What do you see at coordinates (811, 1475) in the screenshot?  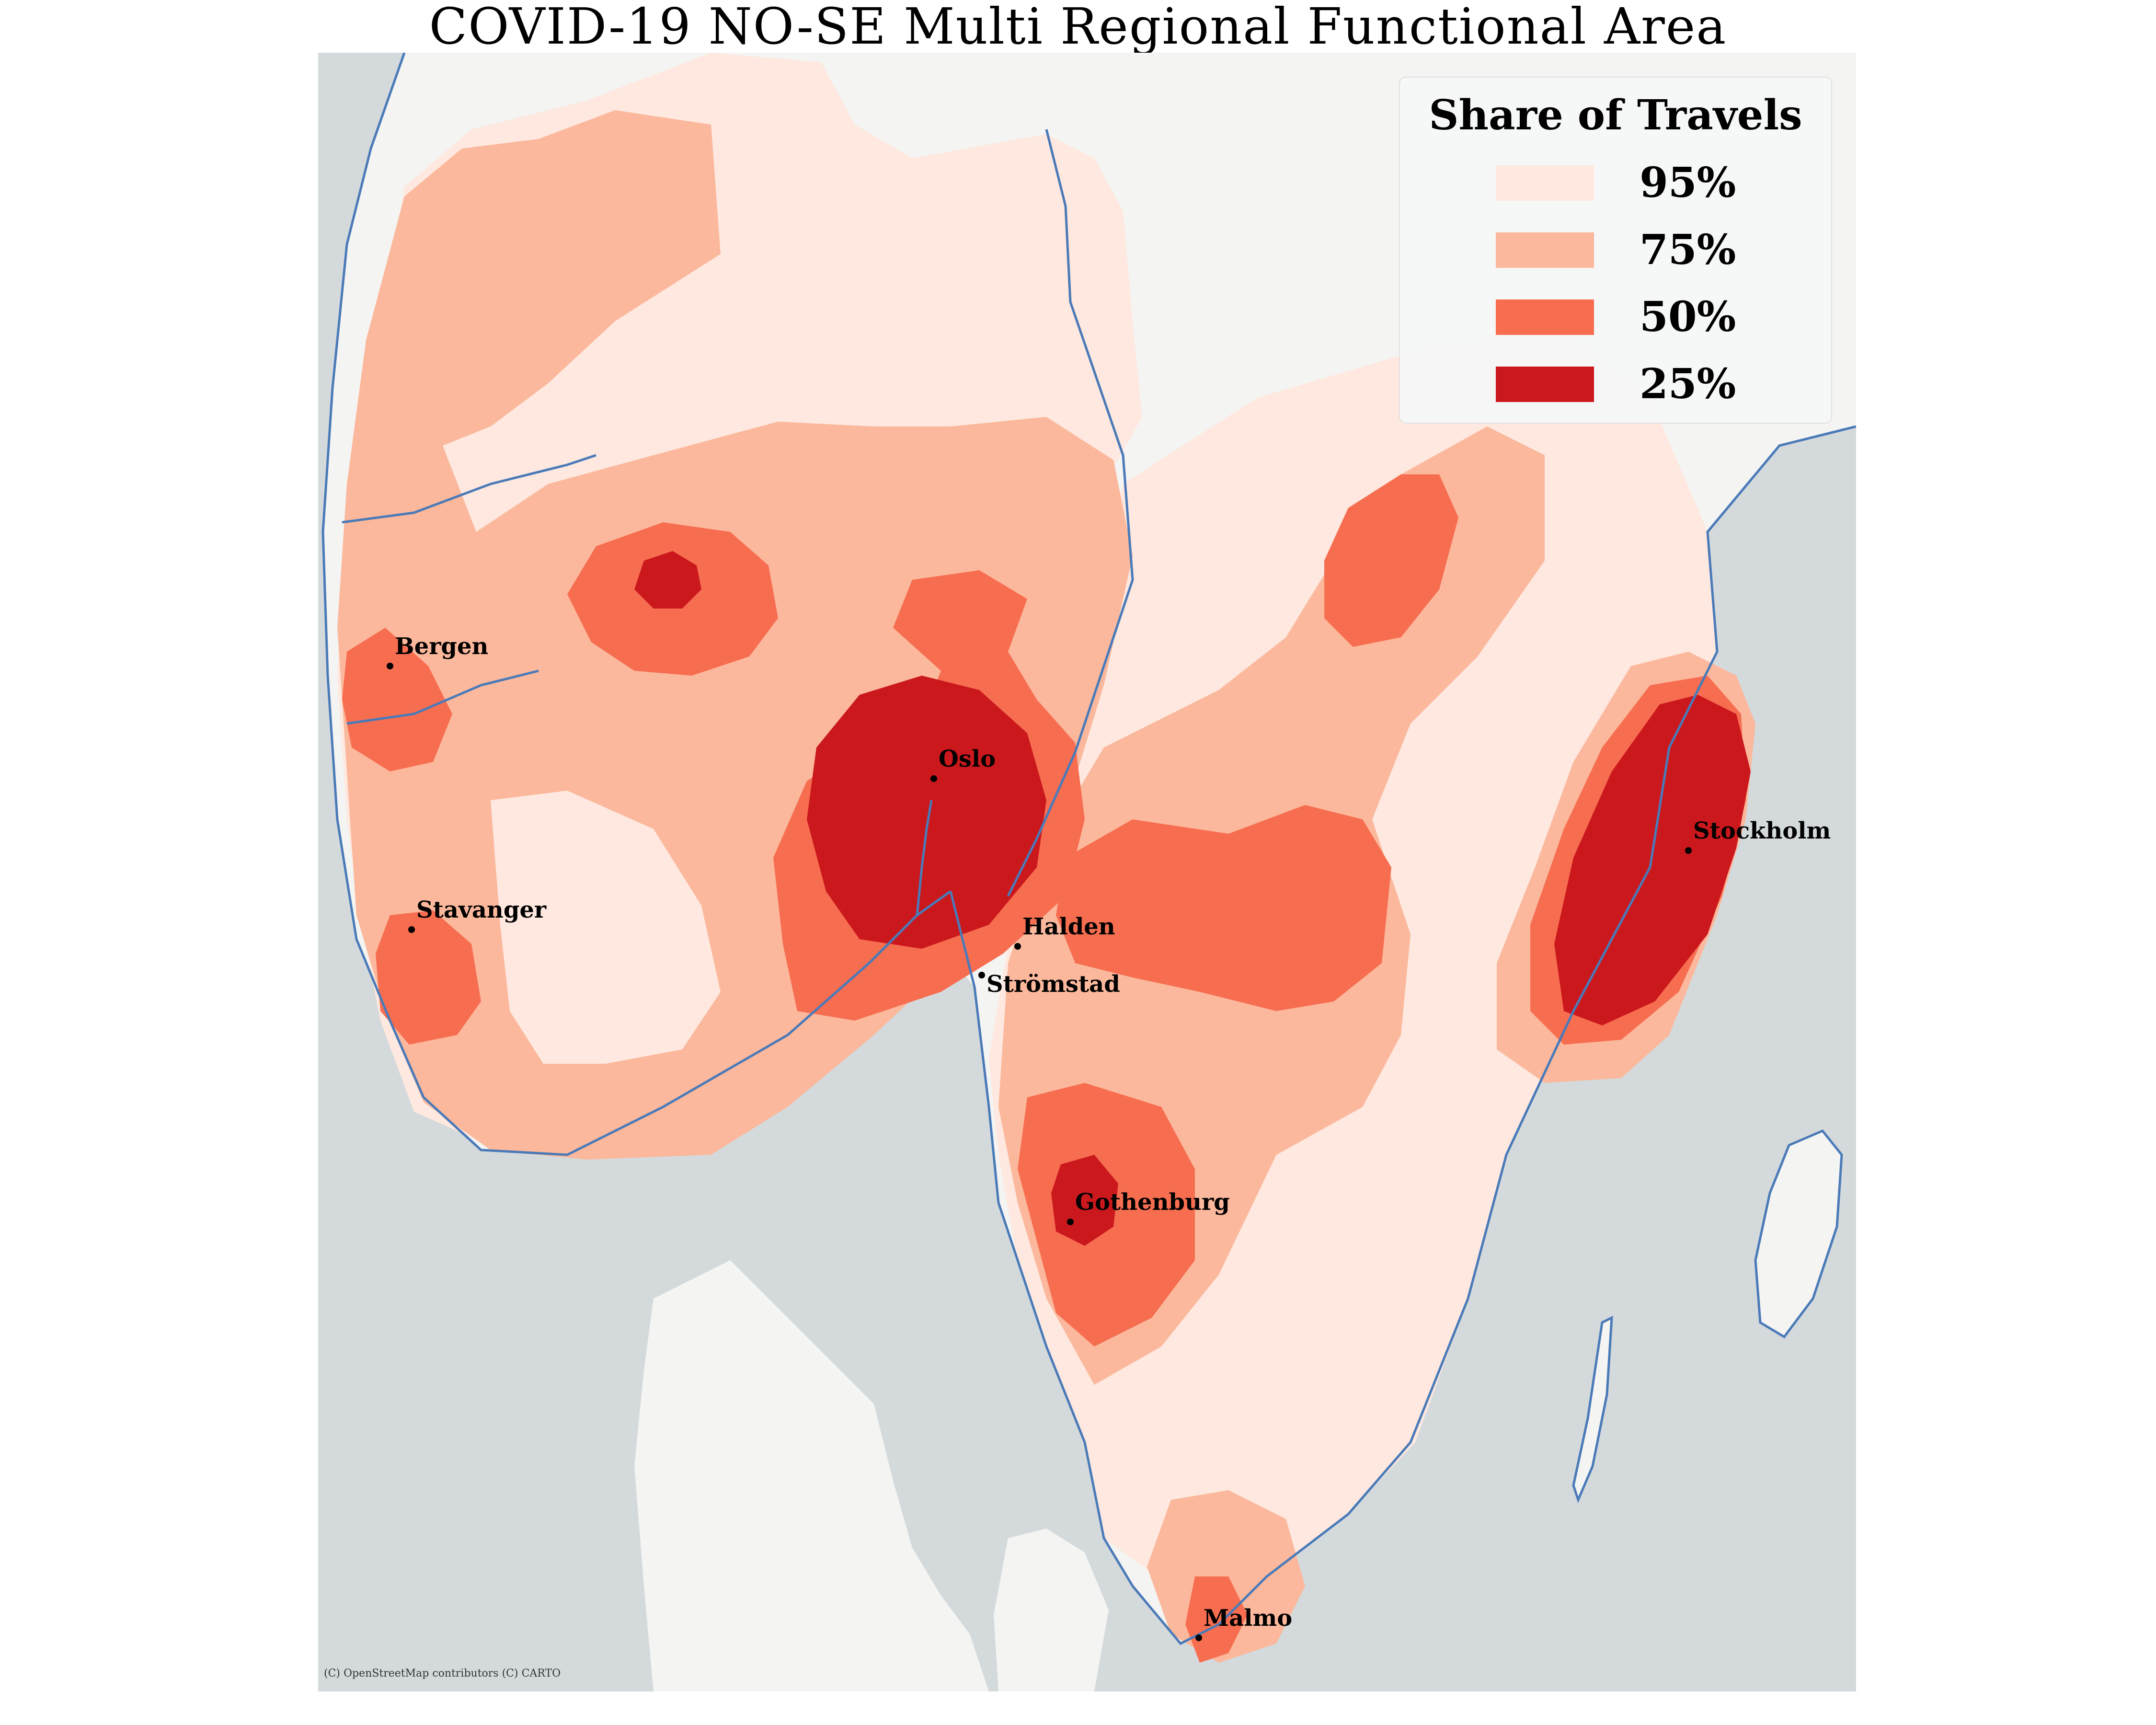 I see `land-denmark` at bounding box center [811, 1475].